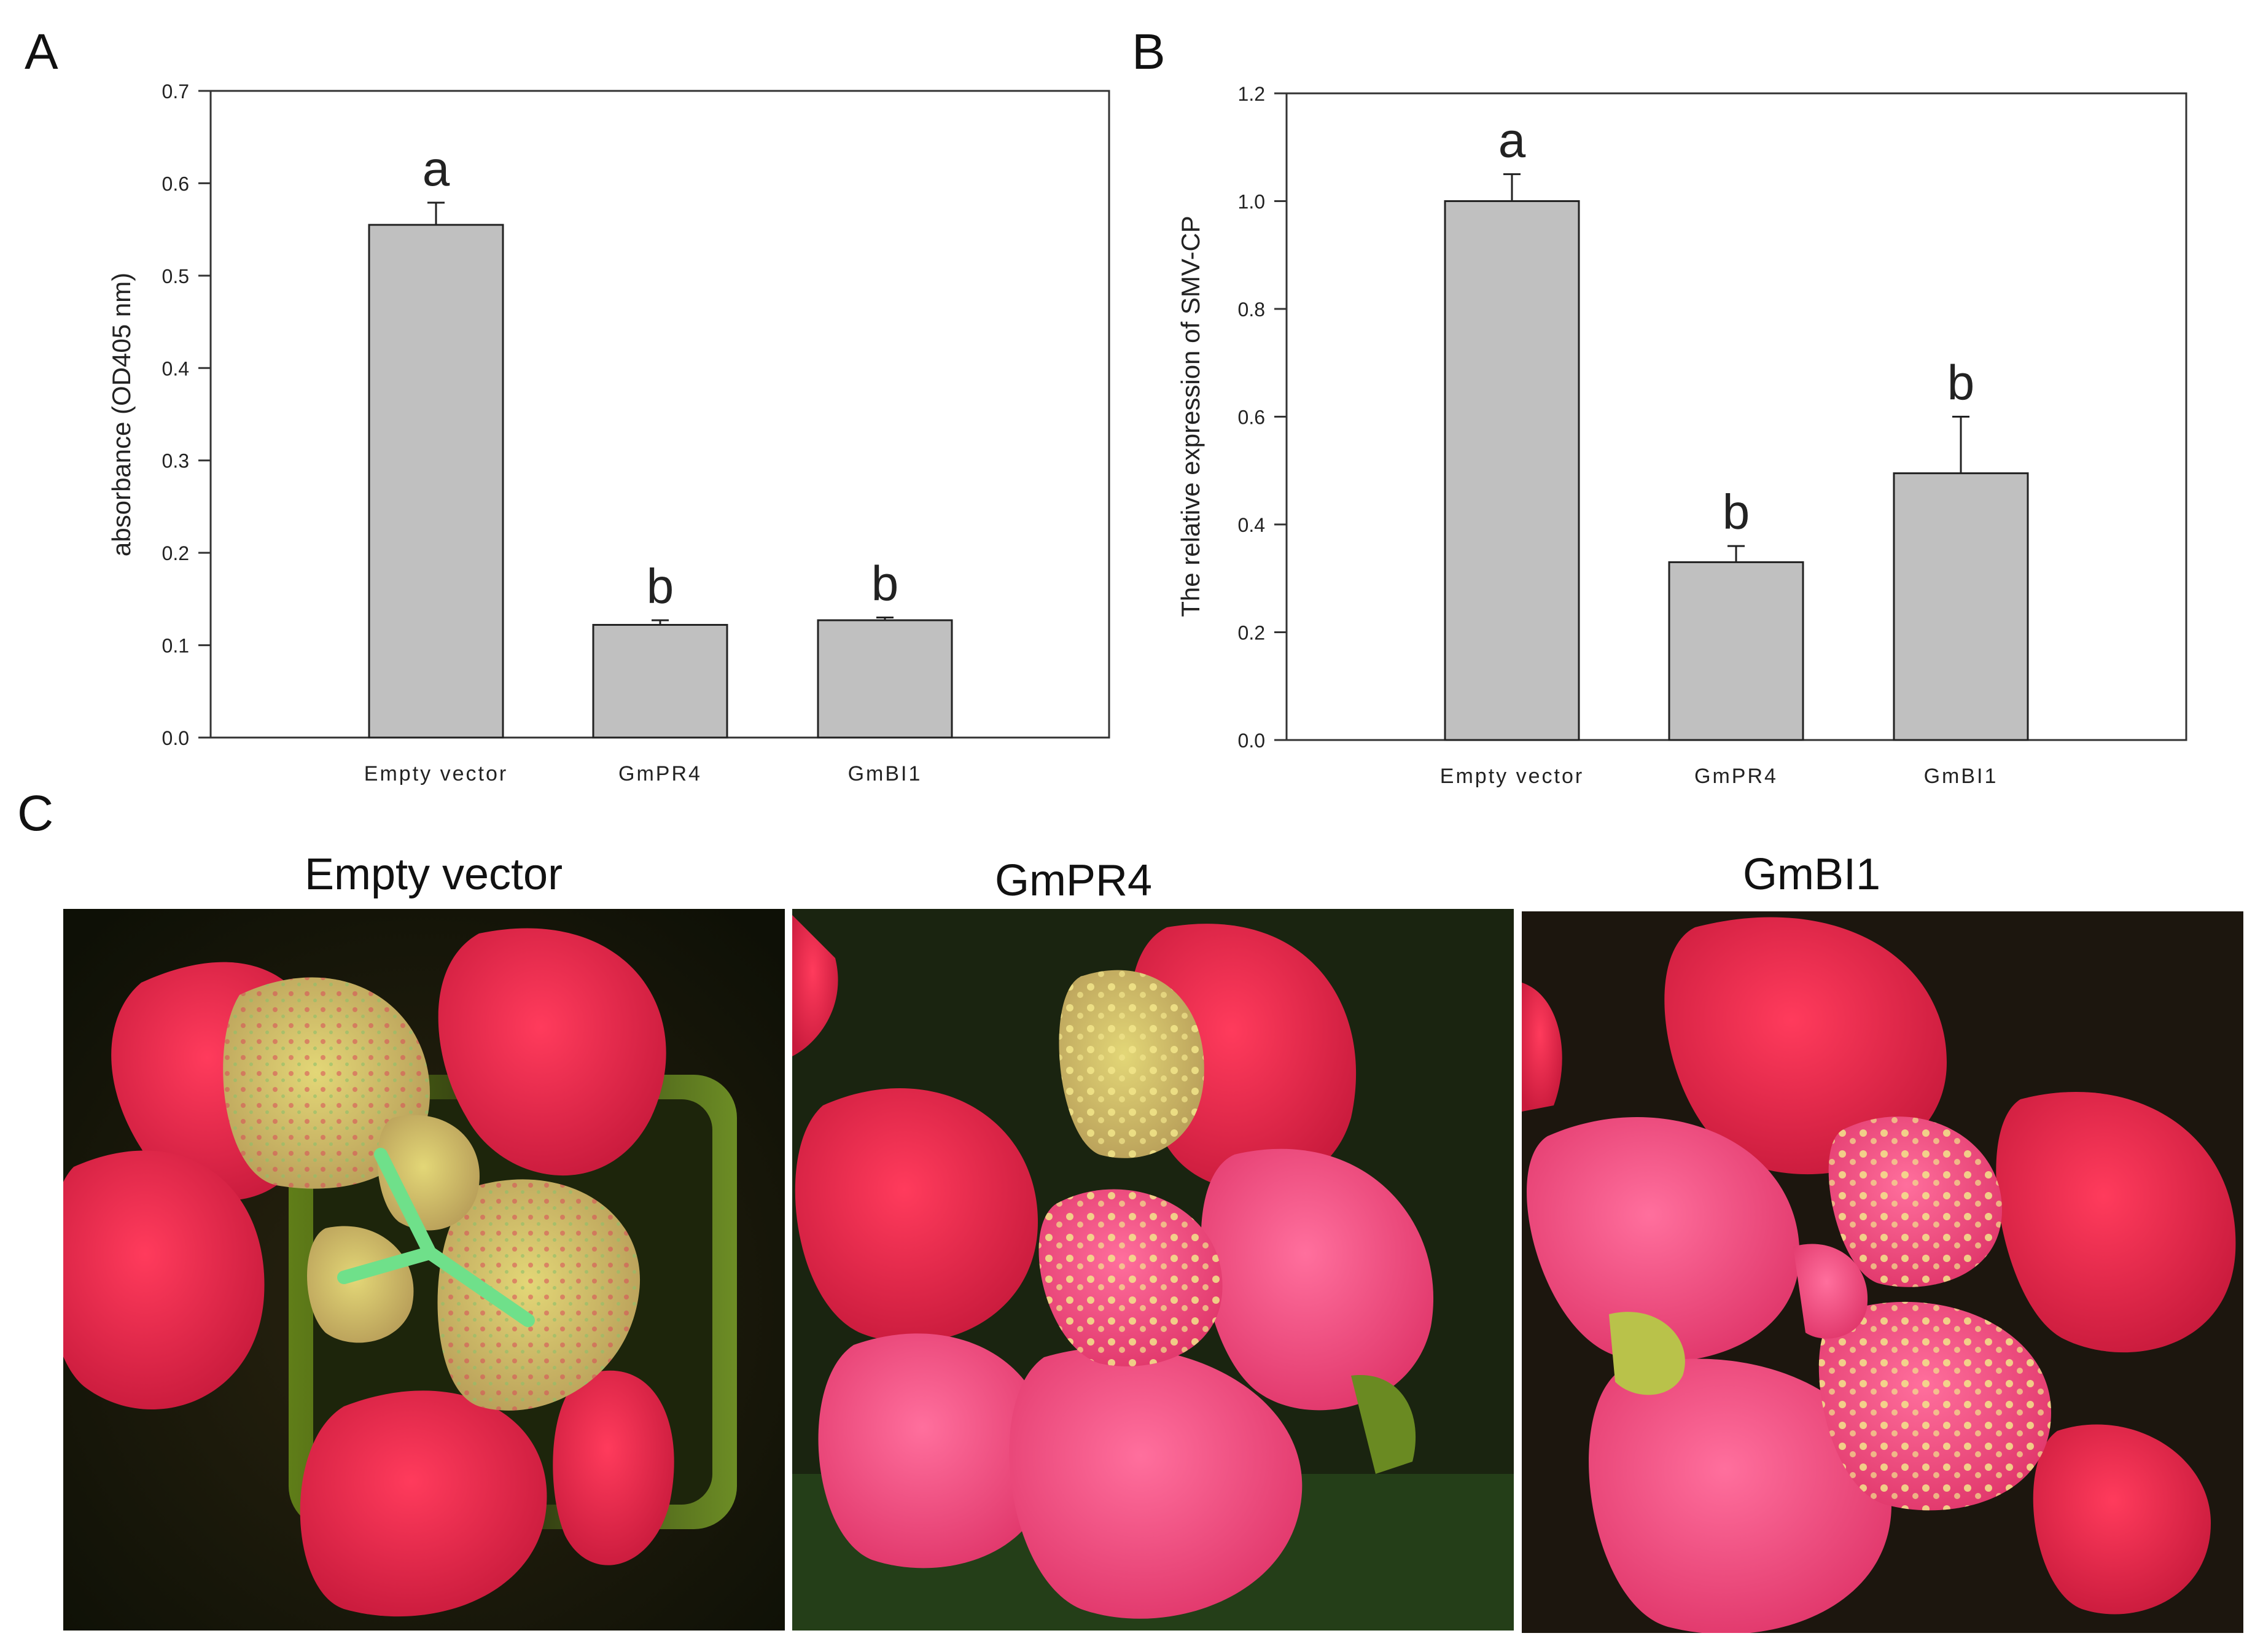 This screenshot has height=1652, width=2263. What do you see at coordinates (1811, 874) in the screenshot?
I see `photo-label-gmbi1: GmBI1` at bounding box center [1811, 874].